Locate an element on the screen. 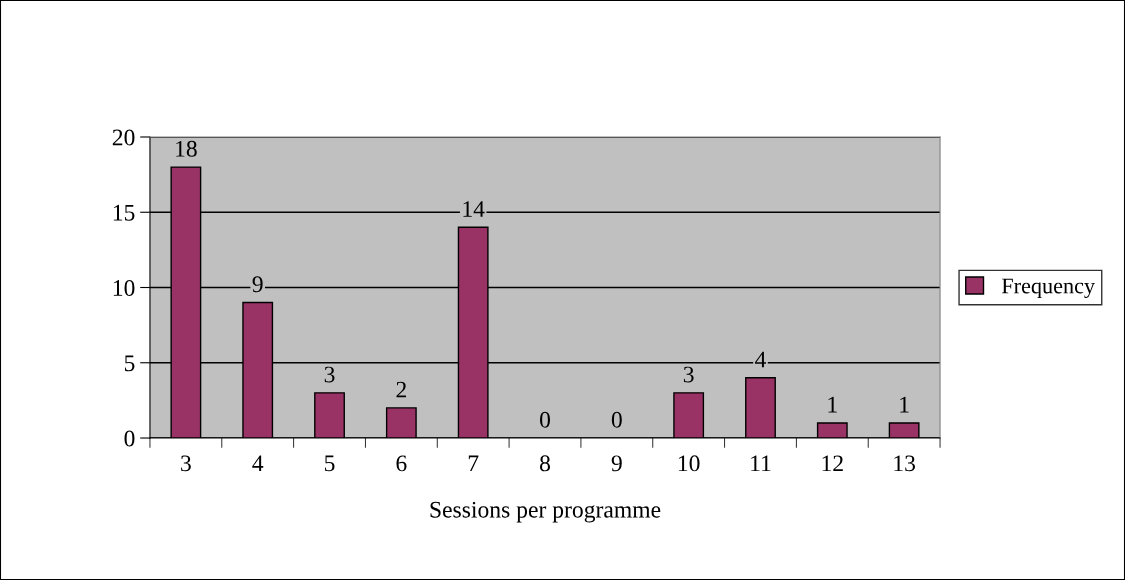 Image resolution: width=1125 pixels, height=580 pixels. y-tick-label: 0 is located at coordinates (129, 438).